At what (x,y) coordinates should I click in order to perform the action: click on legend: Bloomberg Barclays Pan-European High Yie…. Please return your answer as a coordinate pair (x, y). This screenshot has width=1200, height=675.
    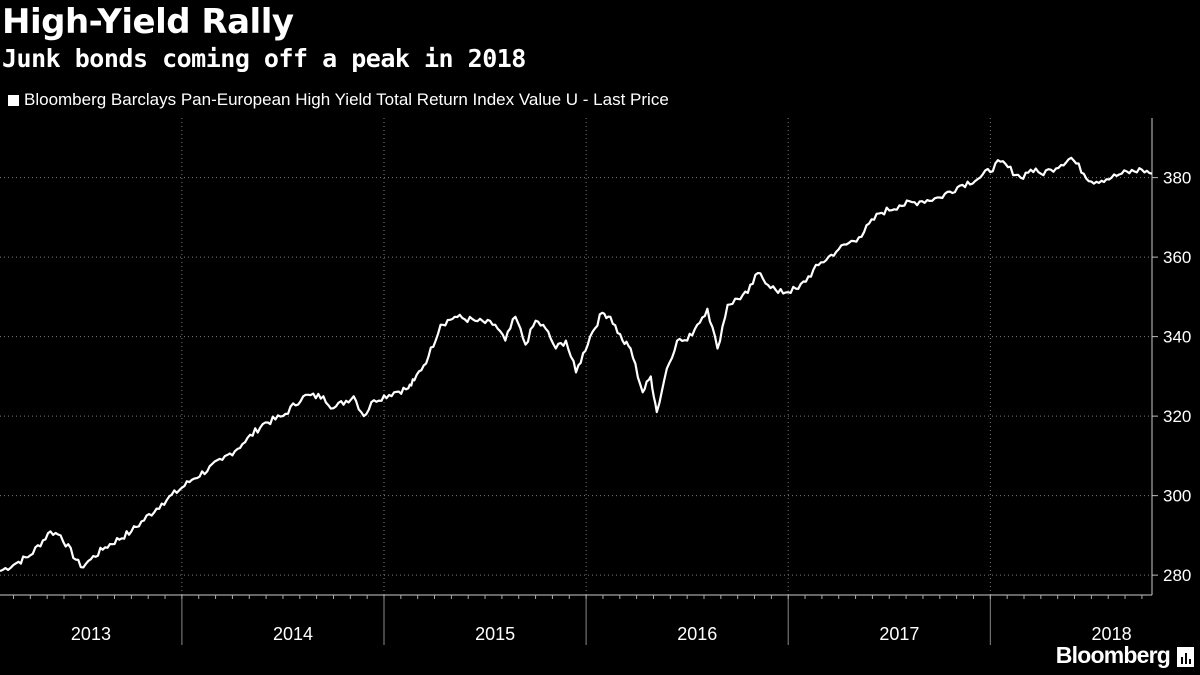
    Looking at the image, I should click on (338, 100).